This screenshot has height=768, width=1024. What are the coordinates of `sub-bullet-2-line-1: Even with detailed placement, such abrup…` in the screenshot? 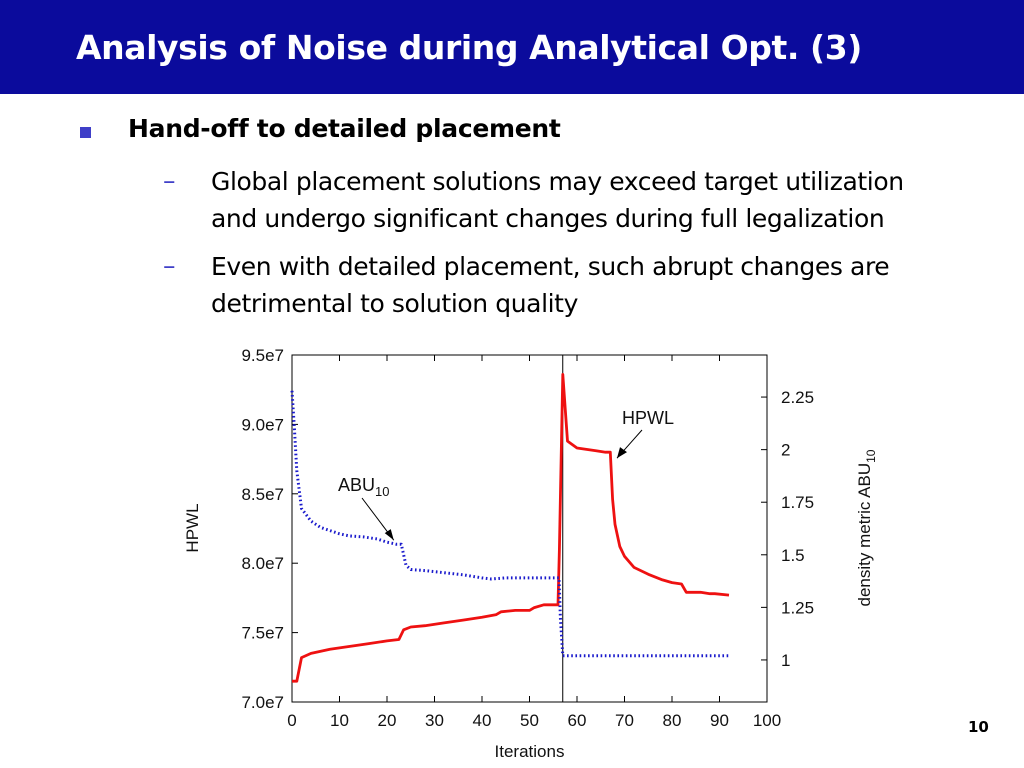 It's located at (550, 266).